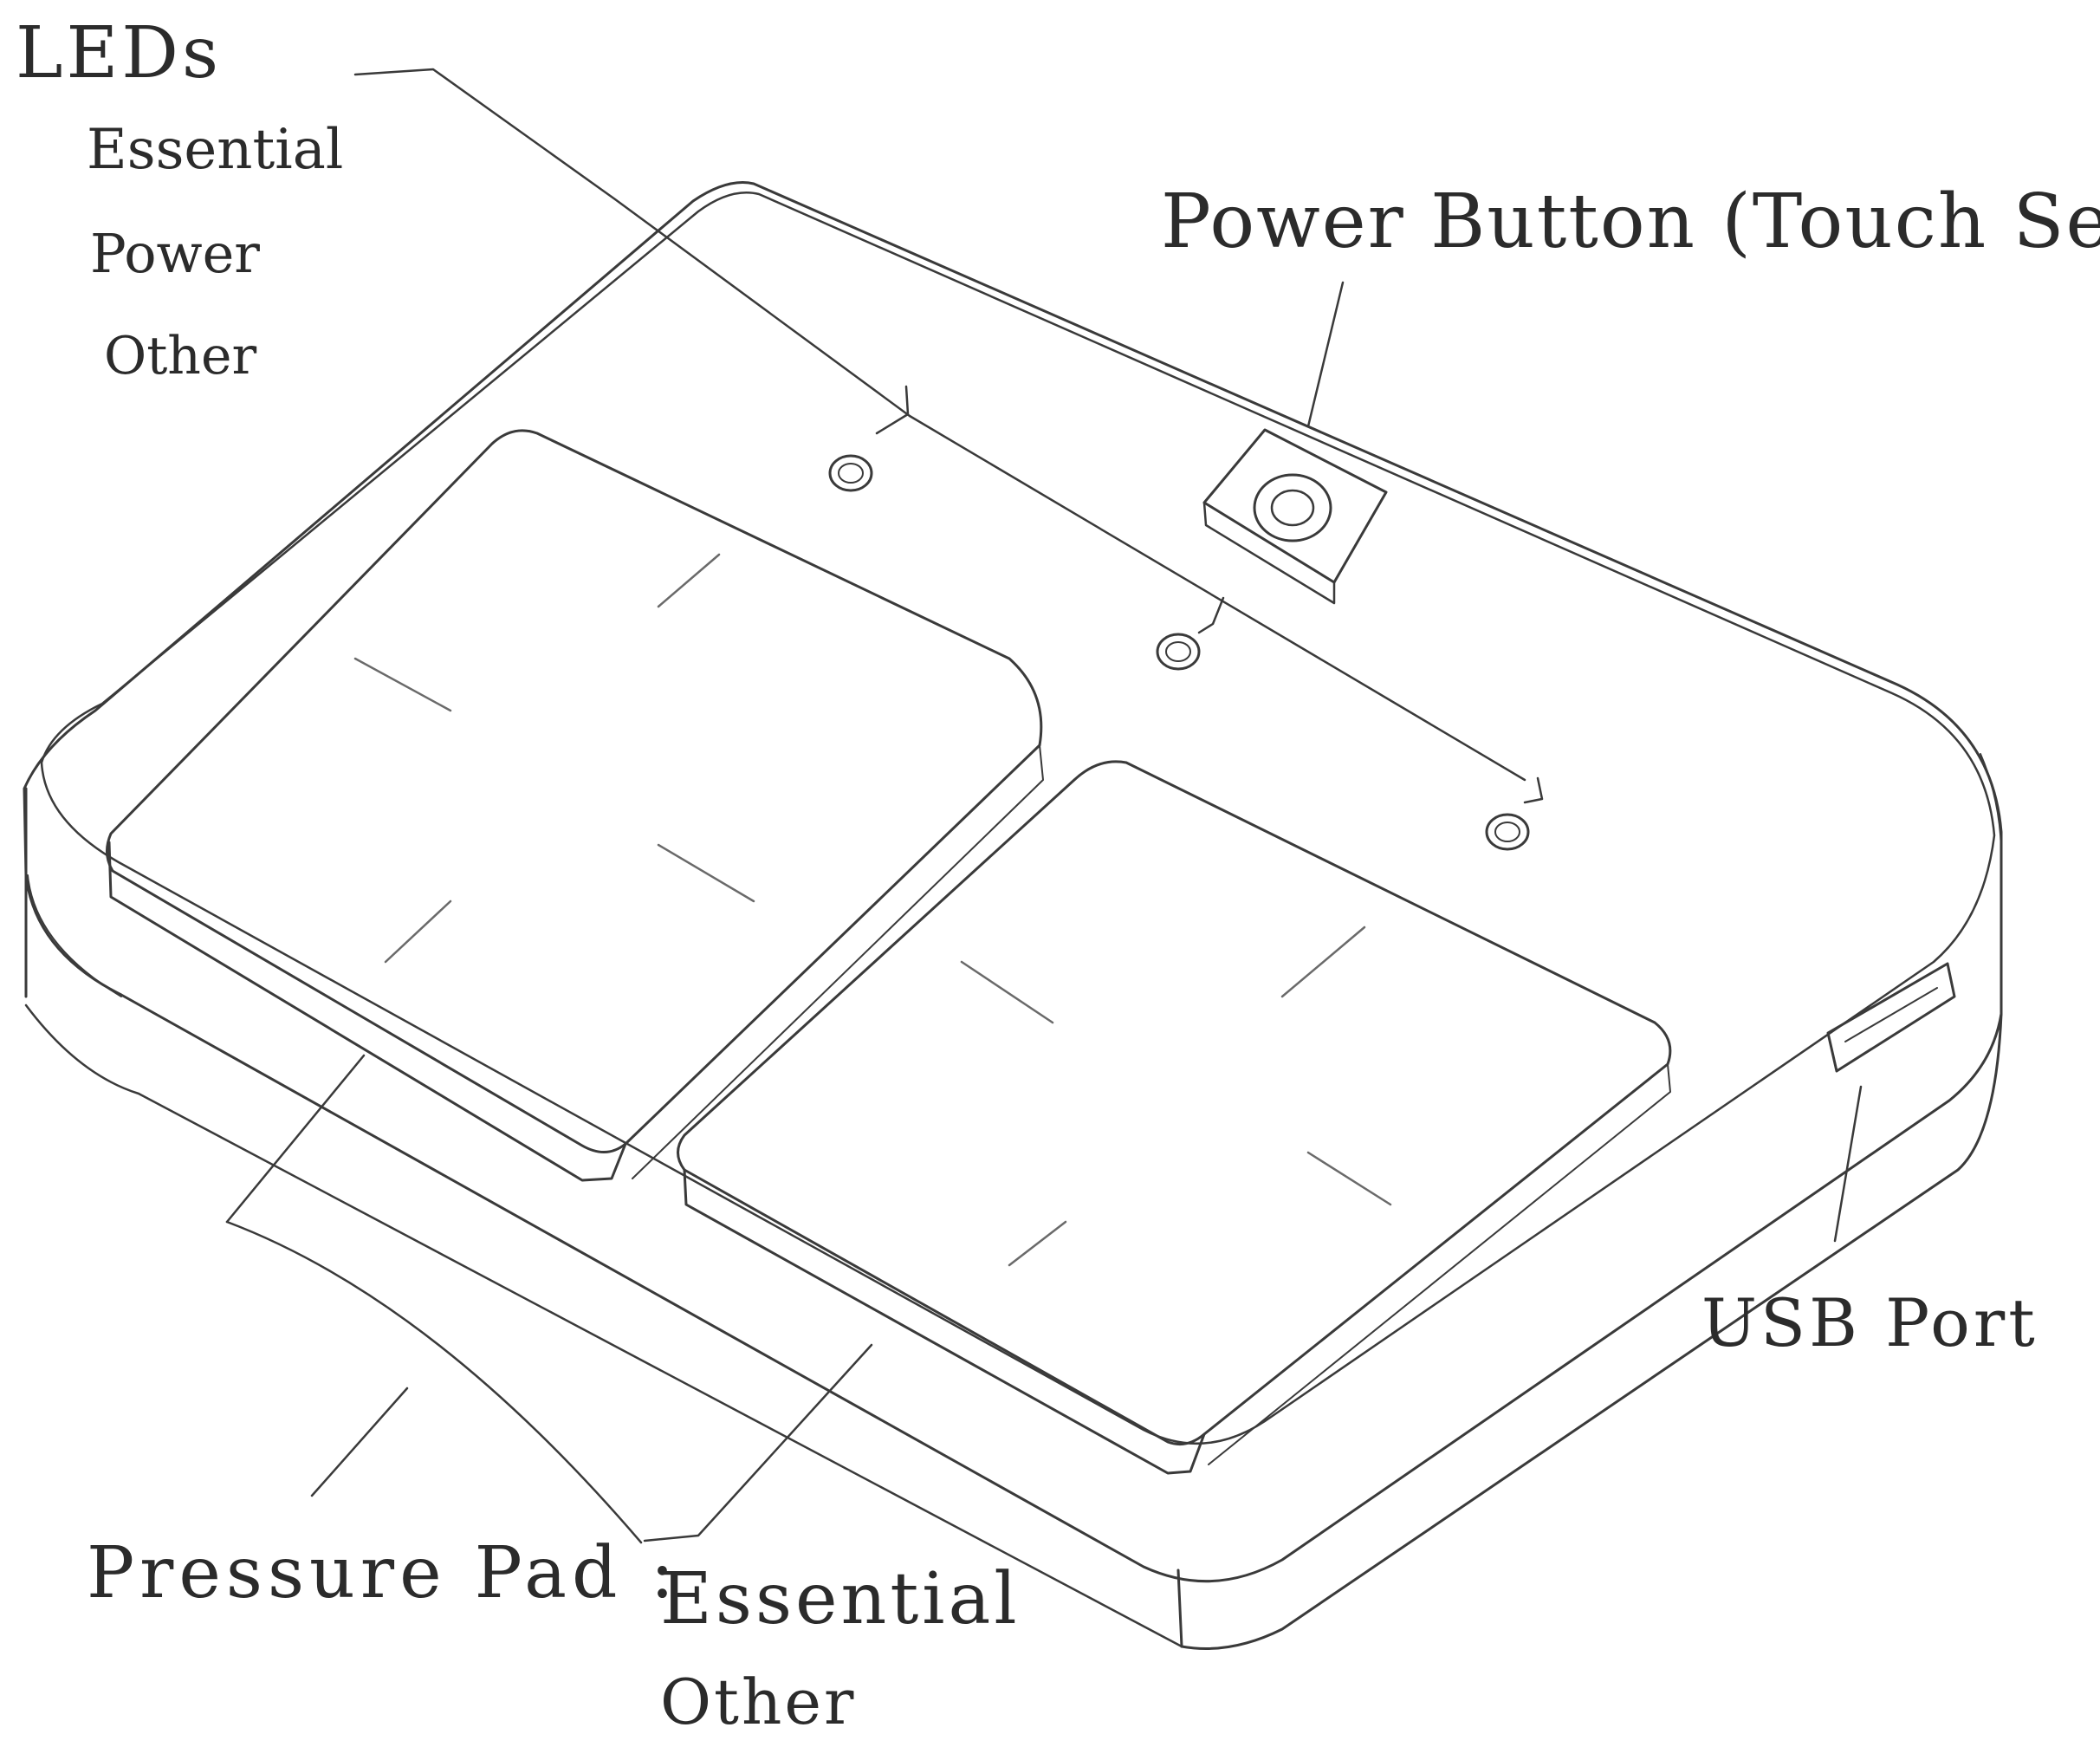 The image size is (2100, 1747). I want to click on leds-essential-label: Essential, so click(215, 150).